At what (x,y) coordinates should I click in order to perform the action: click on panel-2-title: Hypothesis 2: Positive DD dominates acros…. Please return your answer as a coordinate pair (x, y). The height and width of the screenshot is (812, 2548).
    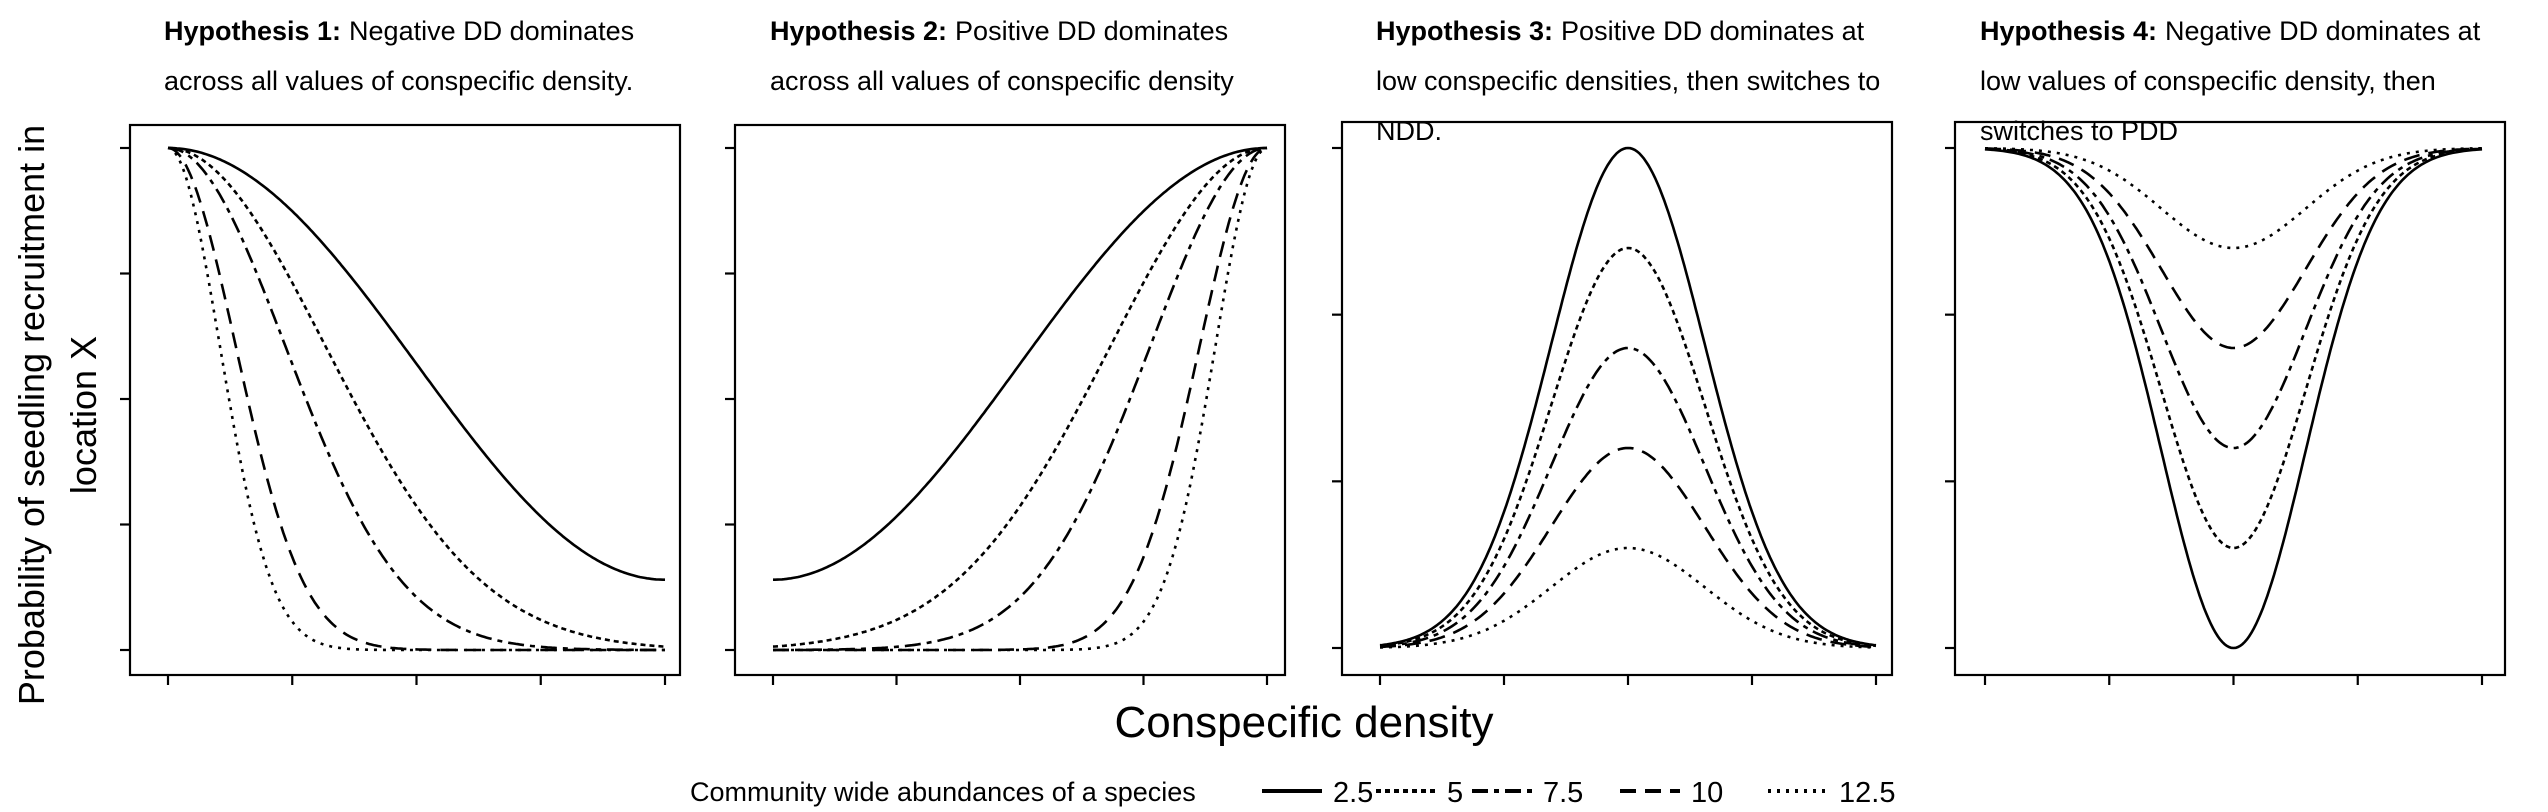
    Looking at the image, I should click on (1002, 56).